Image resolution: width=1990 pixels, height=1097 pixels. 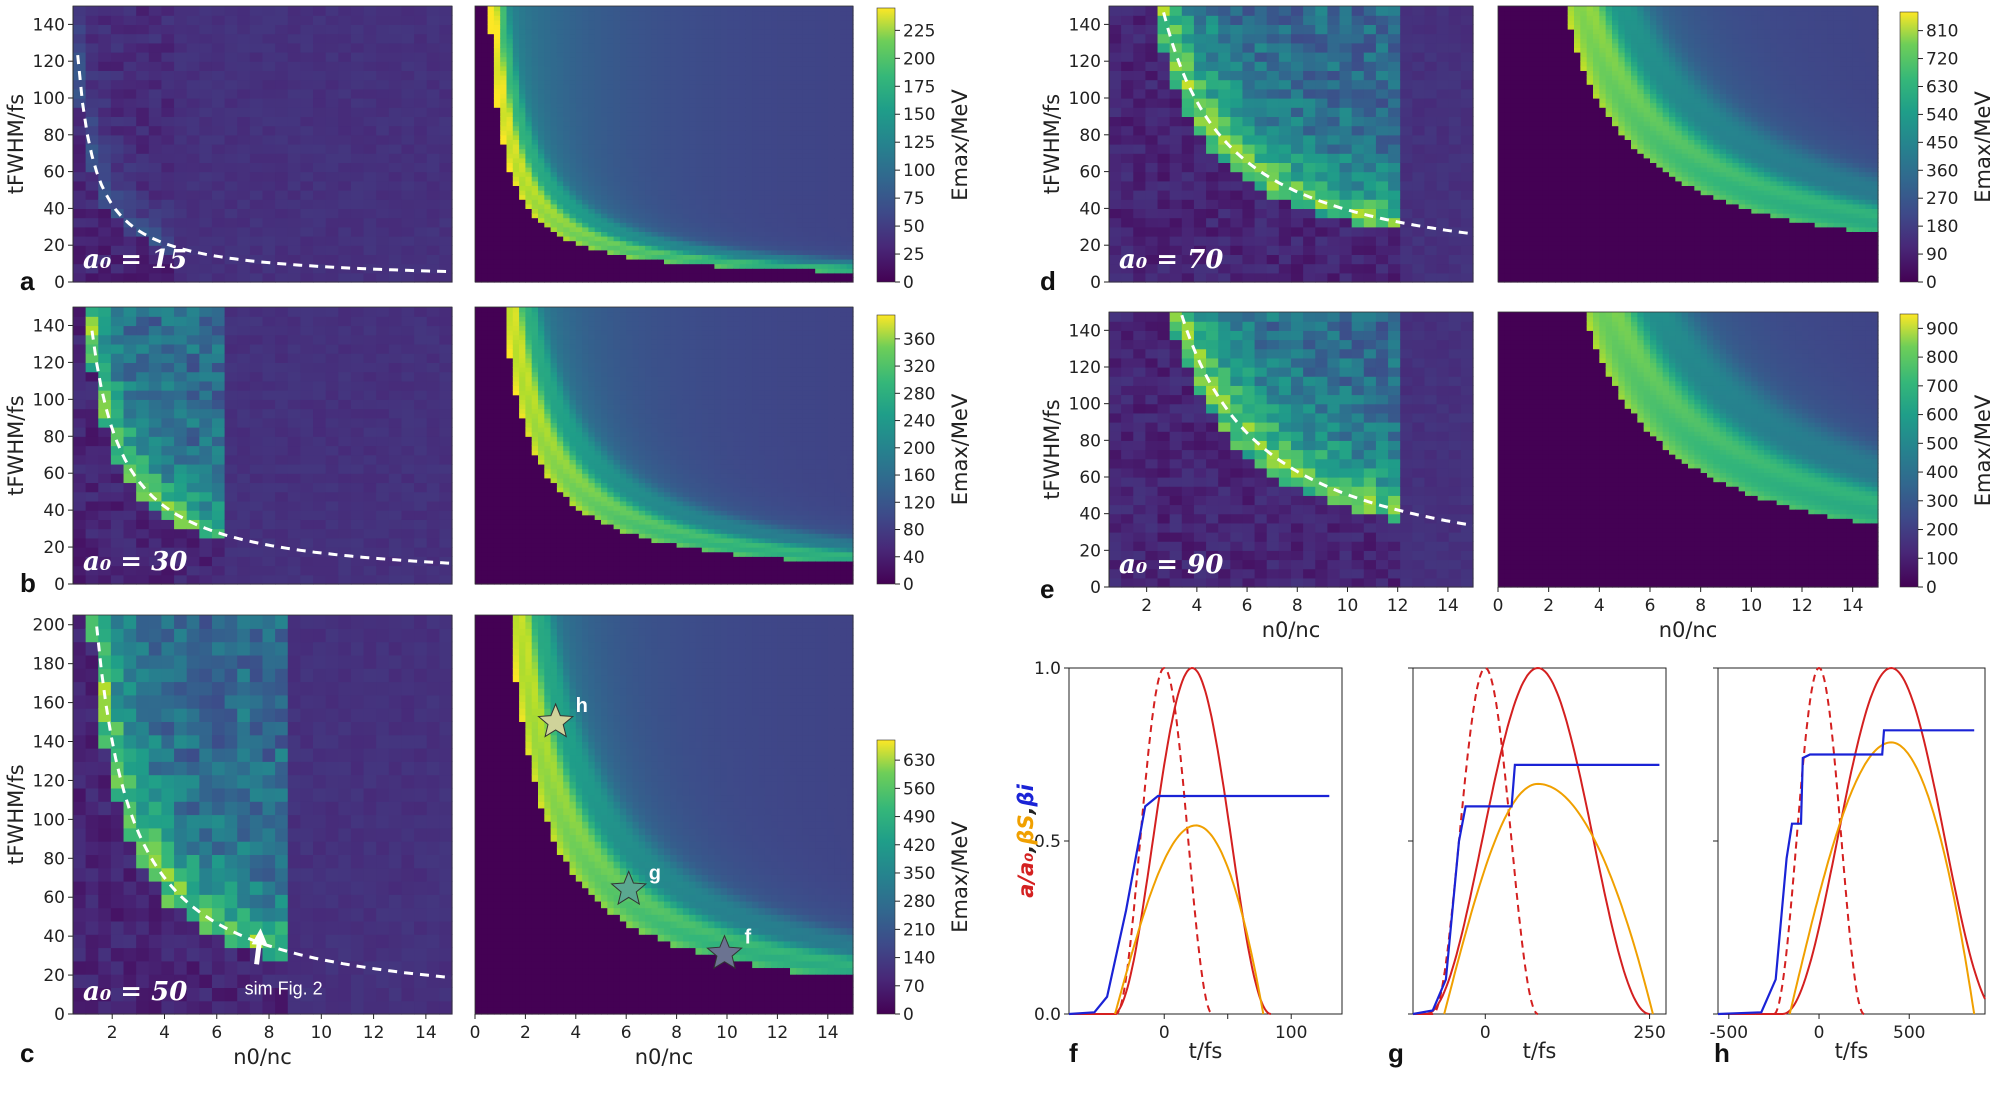 What do you see at coordinates (960, 145) in the screenshot?
I see `colorbar-label: Emax/MeV` at bounding box center [960, 145].